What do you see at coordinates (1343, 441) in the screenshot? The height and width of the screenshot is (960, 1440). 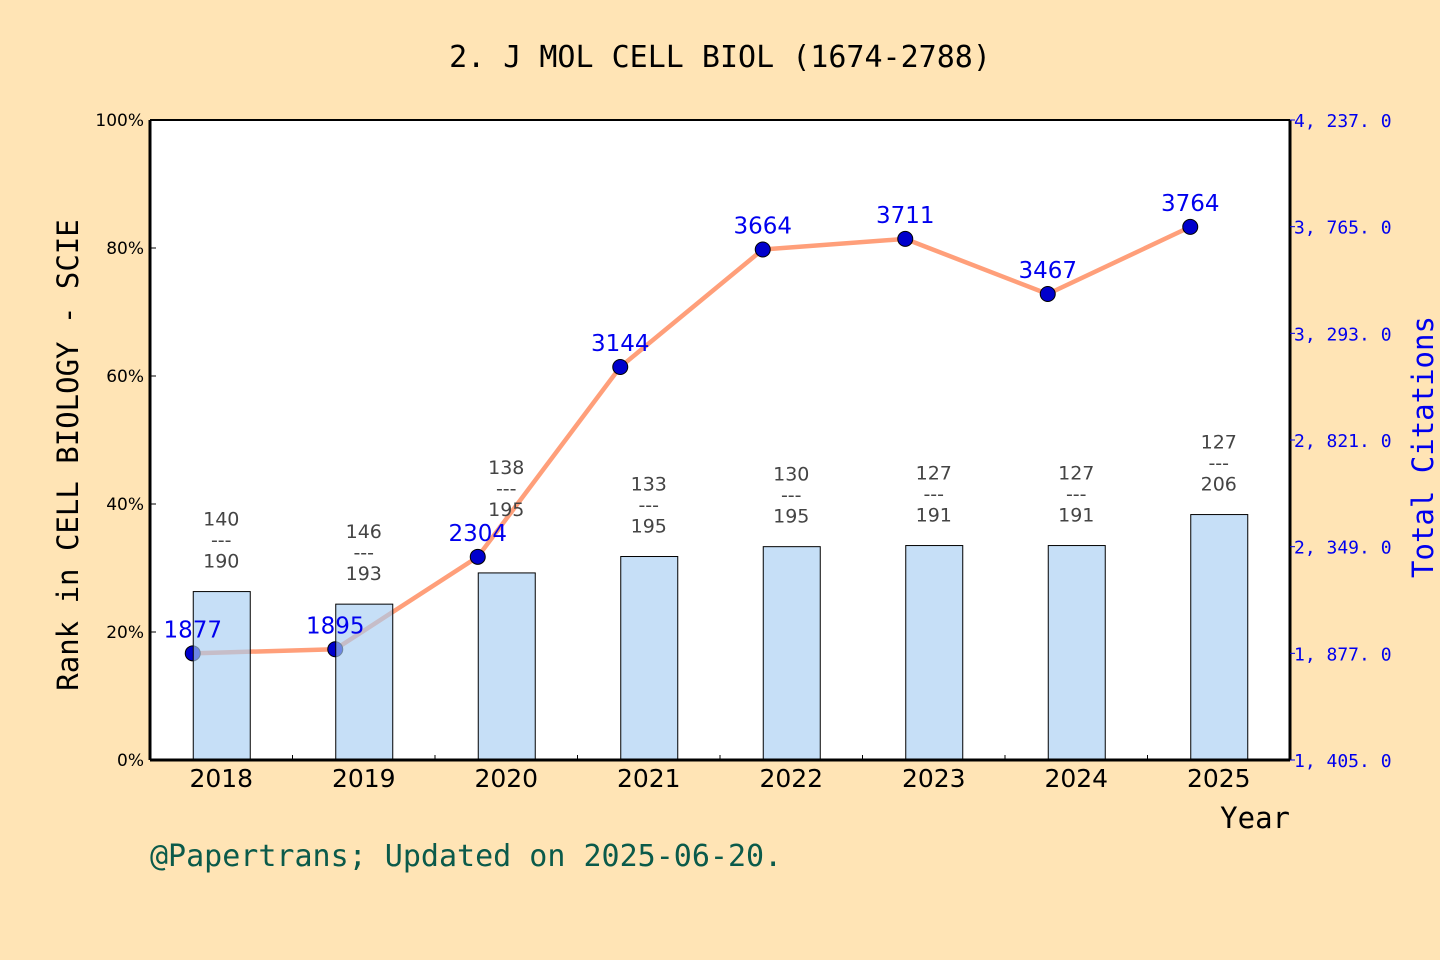 I see `right-tick-label: 2, 821. 0` at bounding box center [1343, 441].